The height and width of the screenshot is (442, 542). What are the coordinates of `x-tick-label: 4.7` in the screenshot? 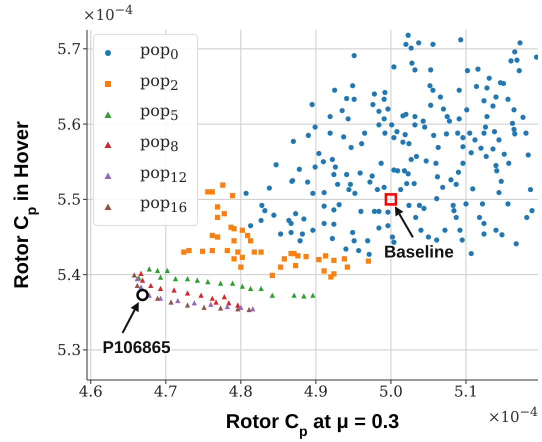 It's located at (166, 391).